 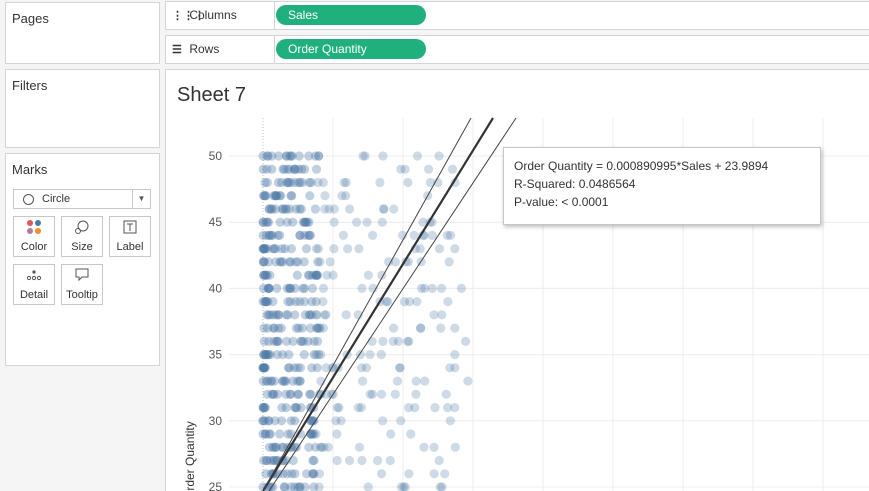 I want to click on rows-shelf: ☰ Rows Order Quantity, so click(x=517, y=49).